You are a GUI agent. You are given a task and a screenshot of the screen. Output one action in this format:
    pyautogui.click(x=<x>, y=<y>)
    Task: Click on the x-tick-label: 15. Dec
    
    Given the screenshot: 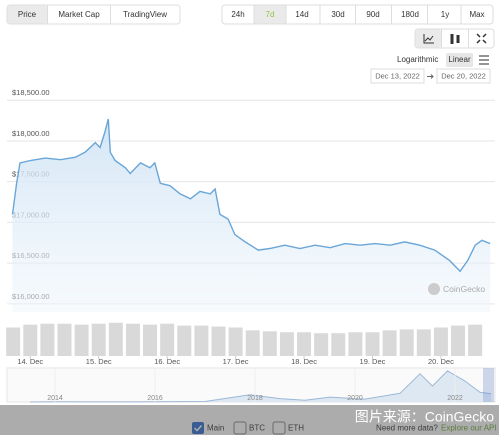 What is the action you would take?
    pyautogui.click(x=99, y=361)
    